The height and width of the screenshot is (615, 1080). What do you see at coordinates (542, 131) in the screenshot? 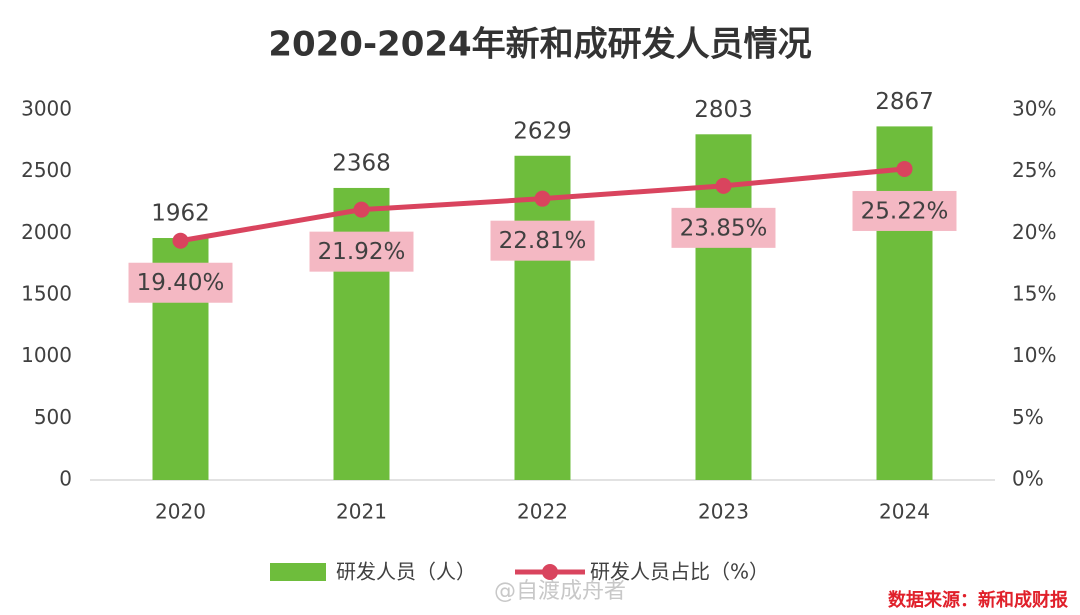
I see `bar-value-label: 2629` at bounding box center [542, 131].